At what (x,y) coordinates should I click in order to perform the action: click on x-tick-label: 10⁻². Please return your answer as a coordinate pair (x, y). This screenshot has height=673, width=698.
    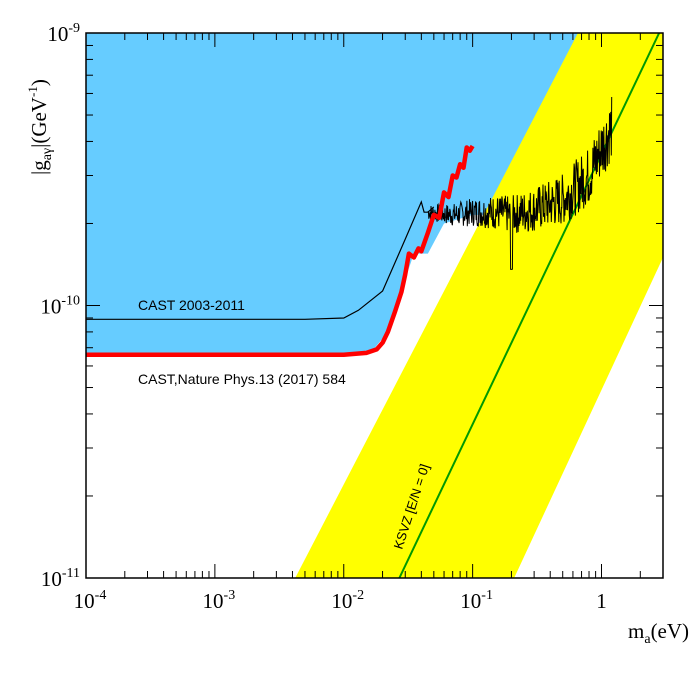
    Looking at the image, I should click on (347, 600).